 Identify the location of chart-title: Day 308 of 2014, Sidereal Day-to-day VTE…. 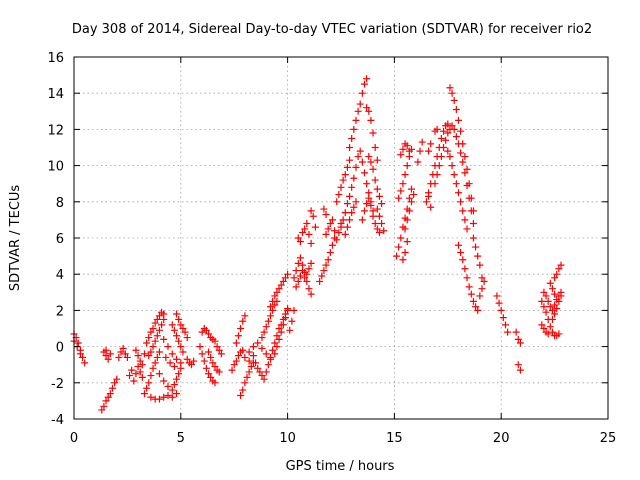
(332, 29).